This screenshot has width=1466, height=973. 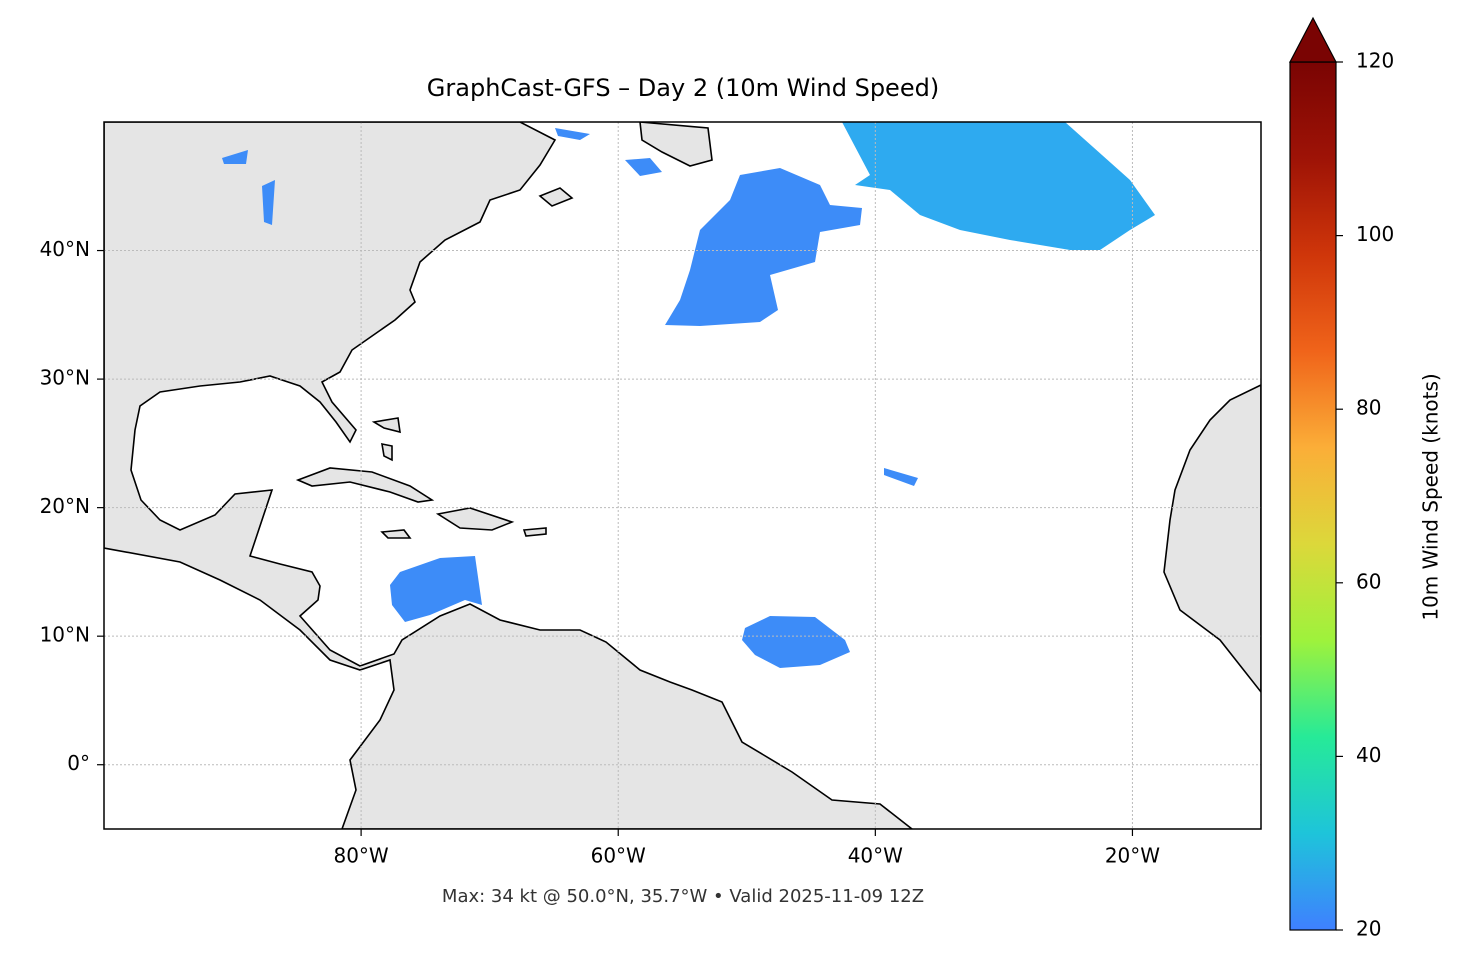 What do you see at coordinates (65, 506) in the screenshot?
I see `y-tick-label: 20°N` at bounding box center [65, 506].